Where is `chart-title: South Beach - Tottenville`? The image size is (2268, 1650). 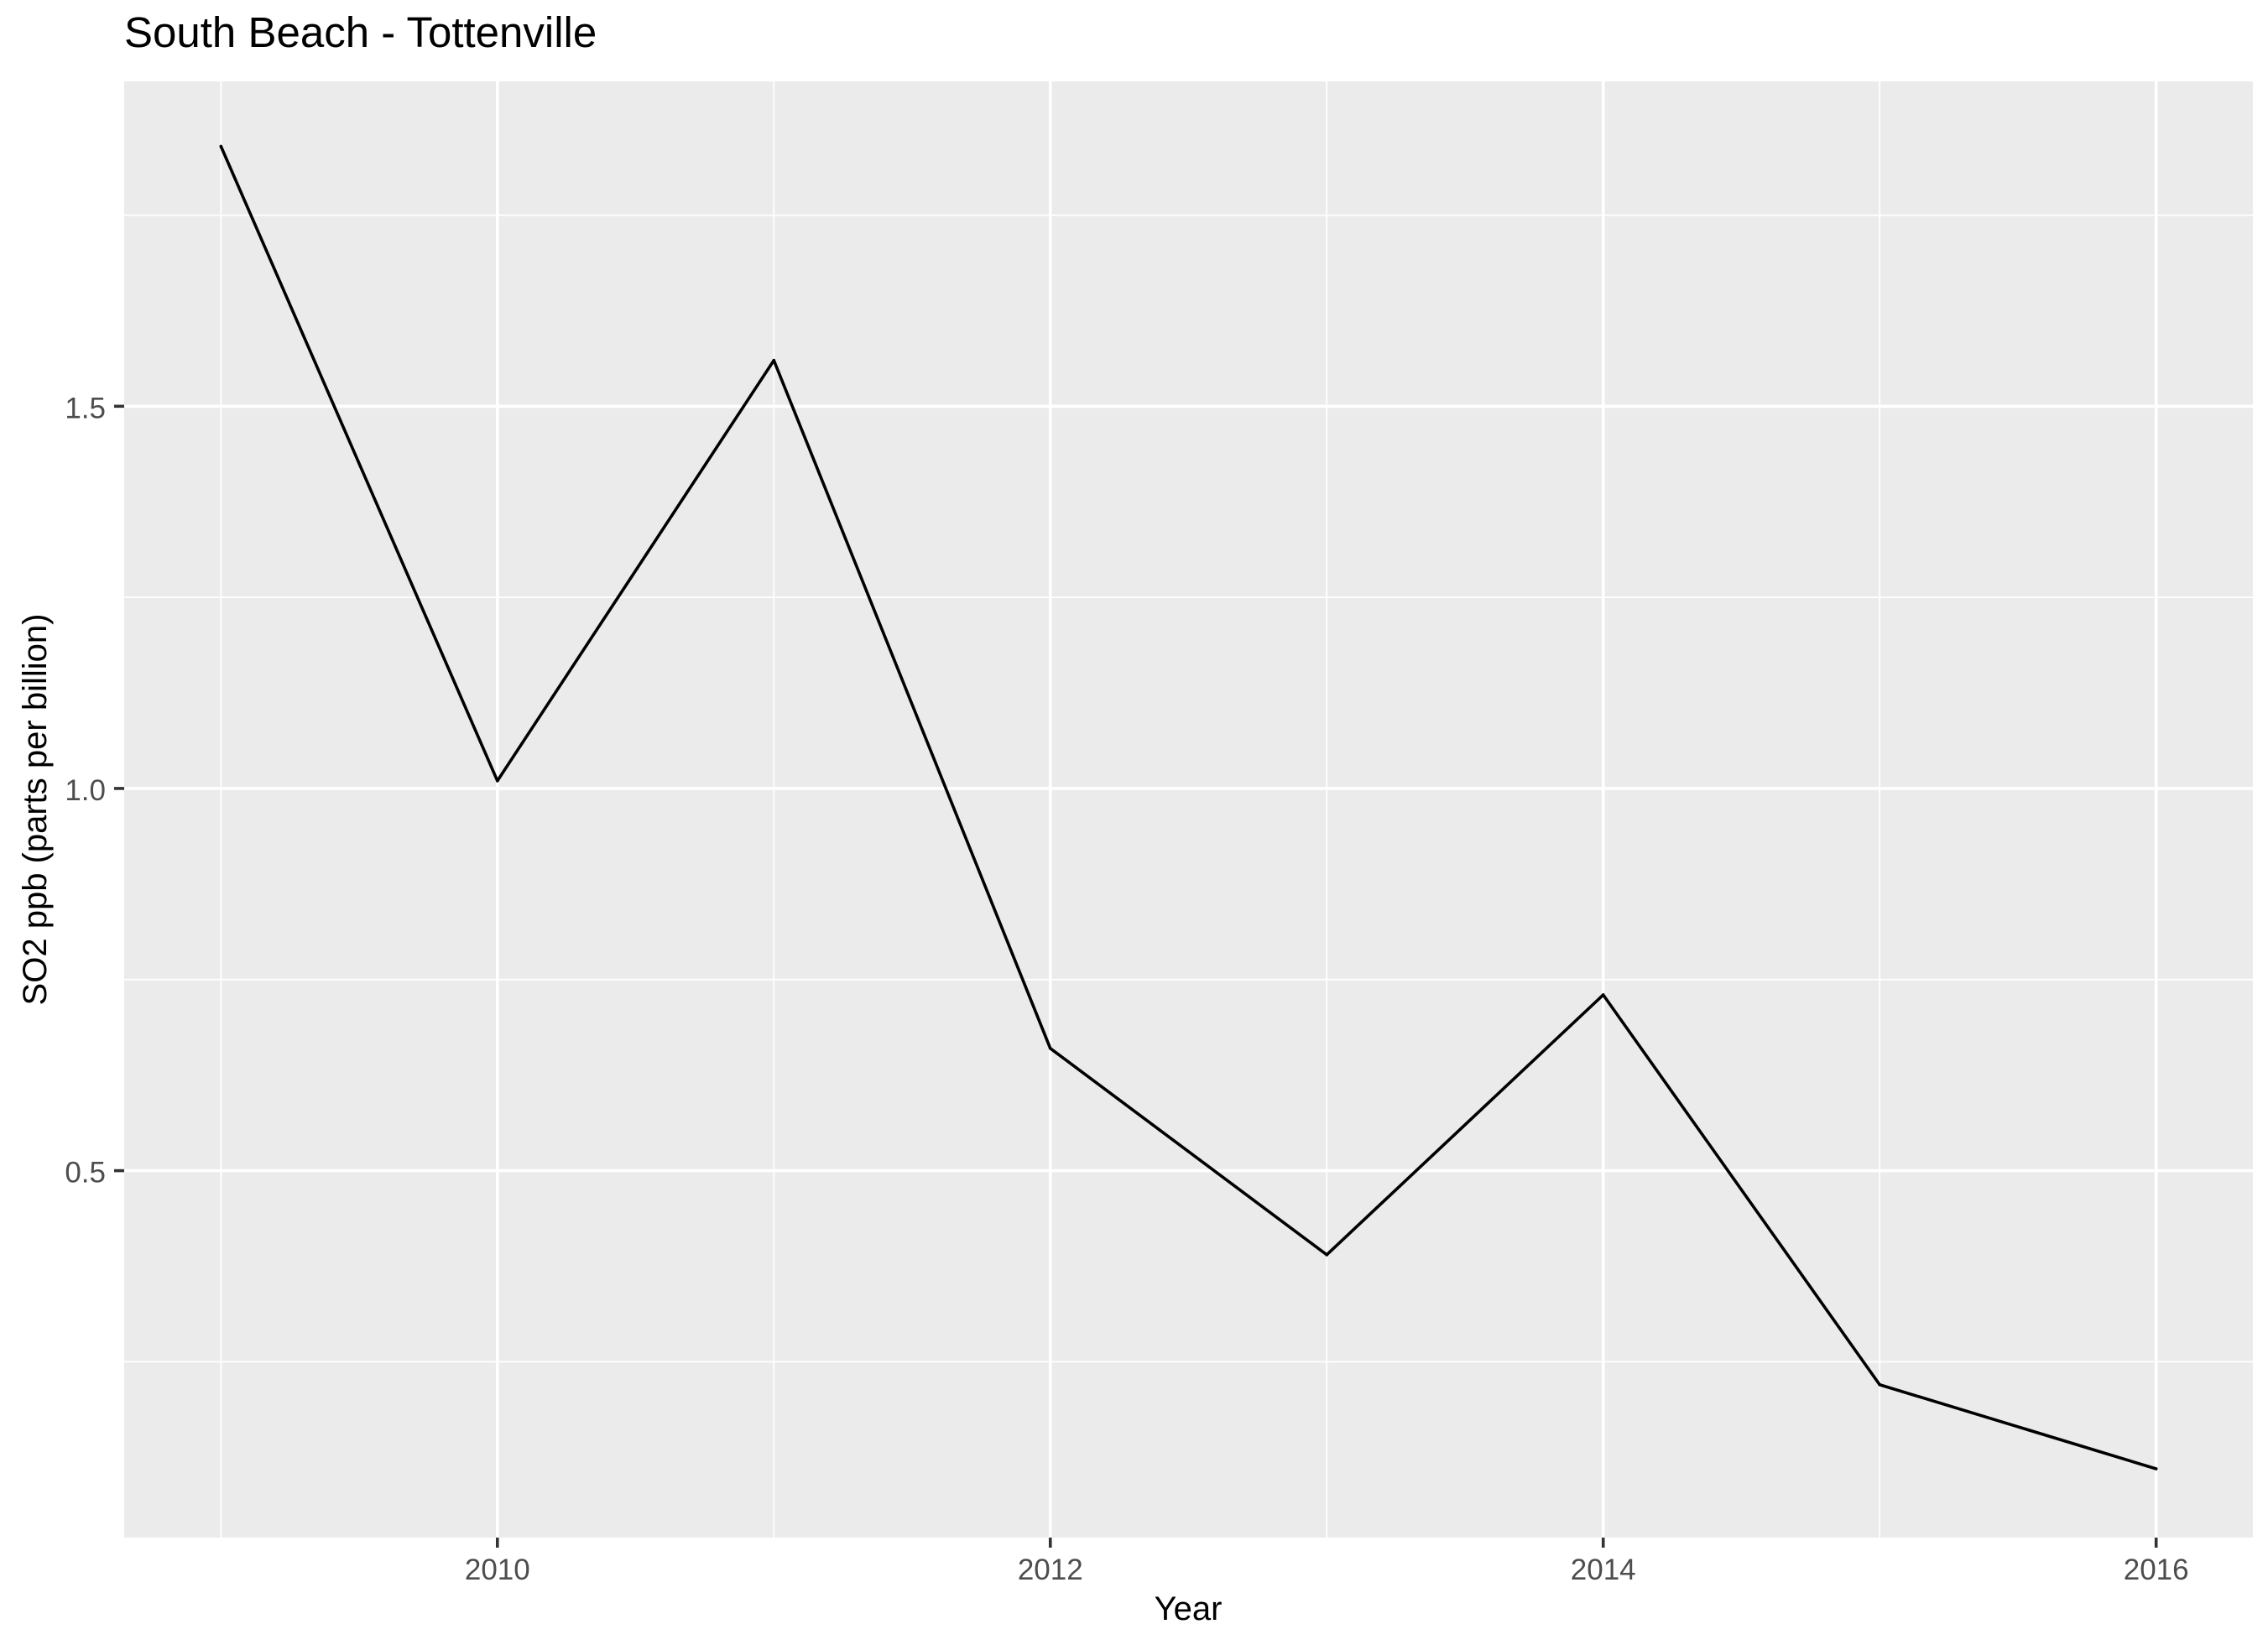
chart-title: South Beach - Tottenville is located at coordinates (360, 32).